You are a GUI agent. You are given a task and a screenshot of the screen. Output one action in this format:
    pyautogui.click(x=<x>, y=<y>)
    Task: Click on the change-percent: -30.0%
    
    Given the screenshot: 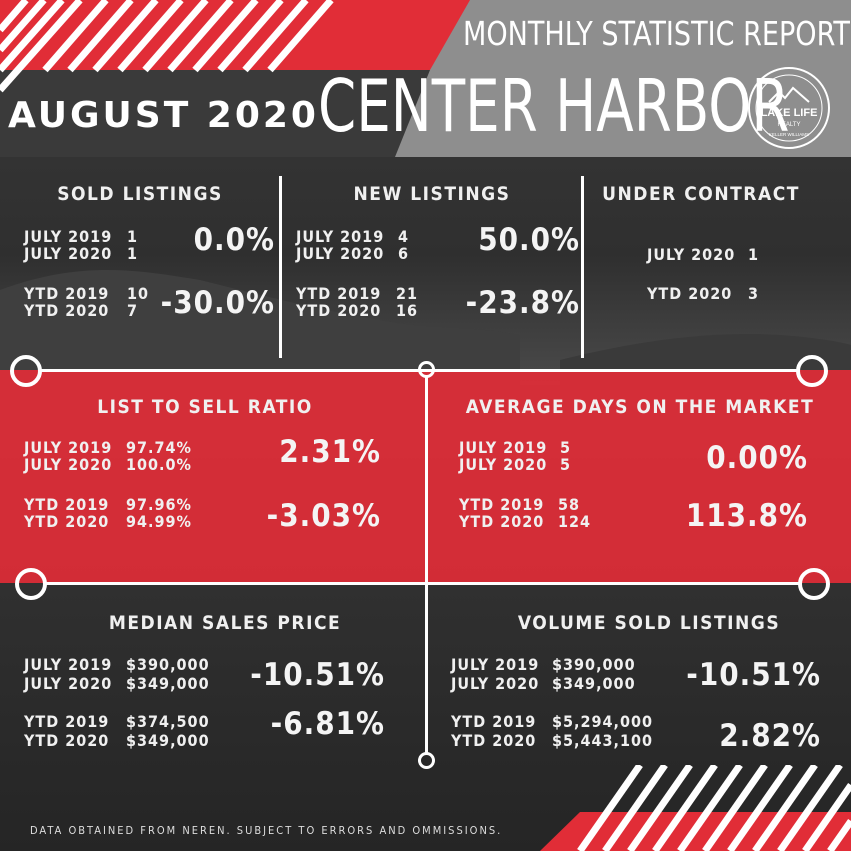 What is the action you would take?
    pyautogui.click(x=217, y=303)
    